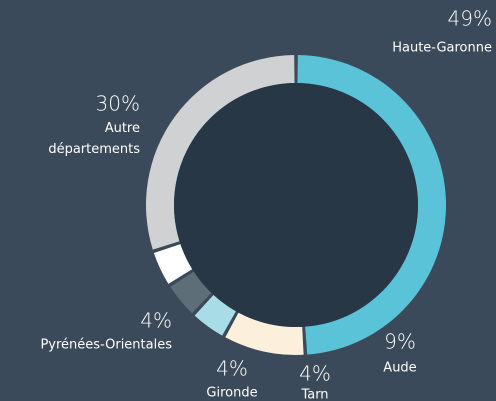 The height and width of the screenshot is (401, 496). Describe the element at coordinates (314, 394) in the screenshot. I see `category-label: Tarn` at that location.